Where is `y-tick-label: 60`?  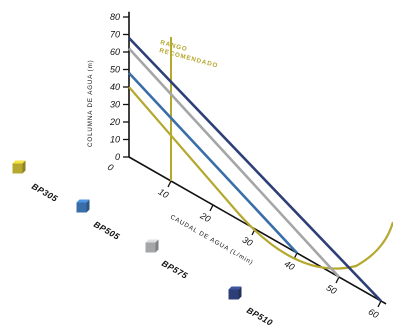
y-tick-label: 60 is located at coordinates (115, 52).